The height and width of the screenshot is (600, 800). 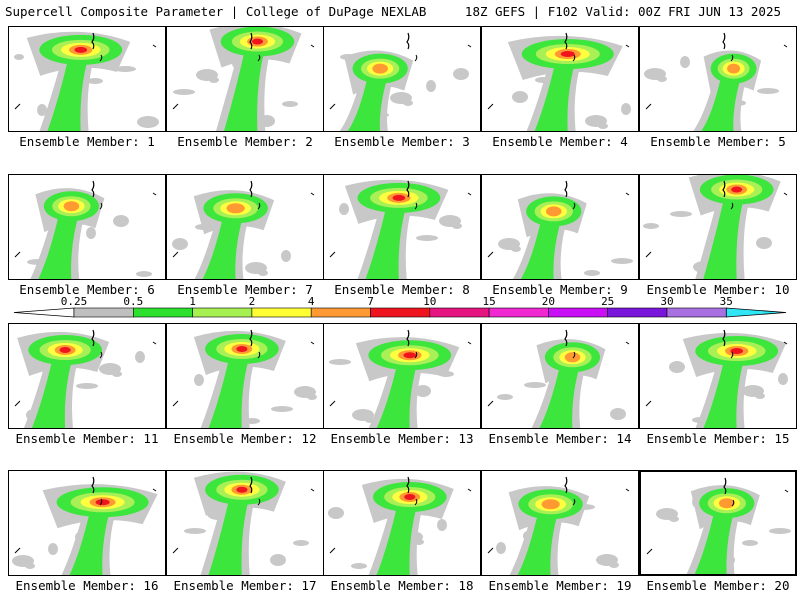 I want to click on ensemble-member-panel: Ensemble Member: 5, so click(x=718, y=90).